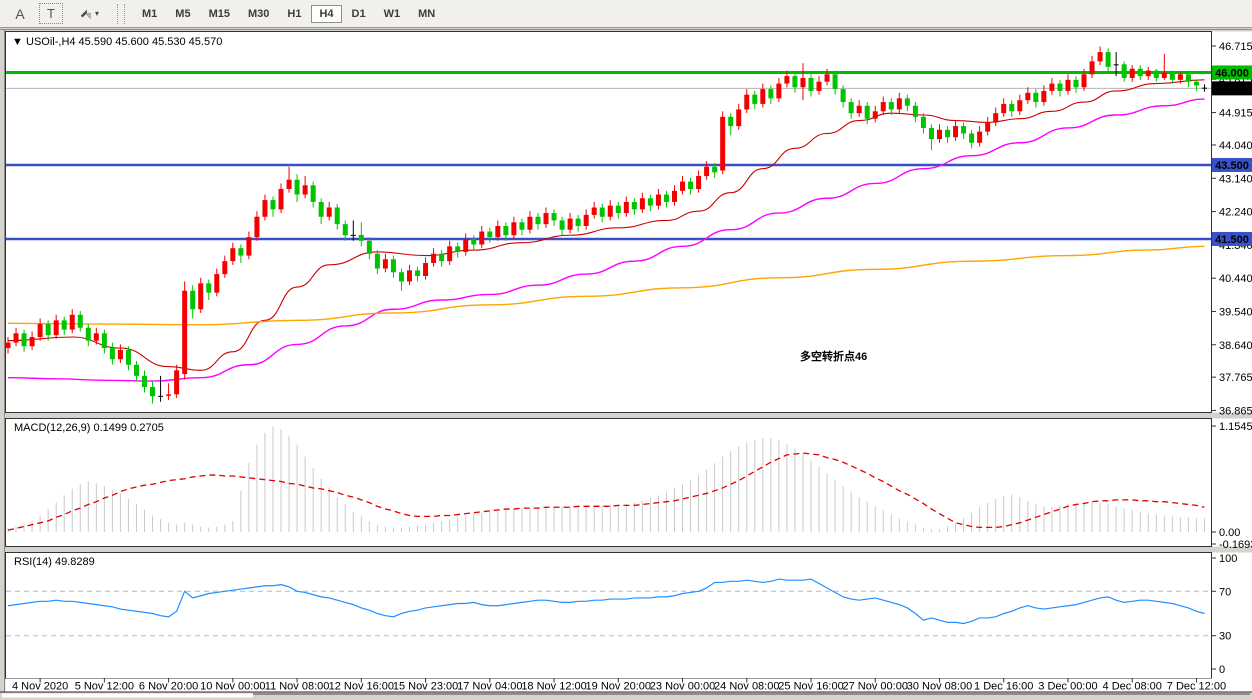 The width and height of the screenshot is (1252, 699). What do you see at coordinates (682, 687) in the screenshot?
I see `time-axis-label: 23 Nov 00:00` at bounding box center [682, 687].